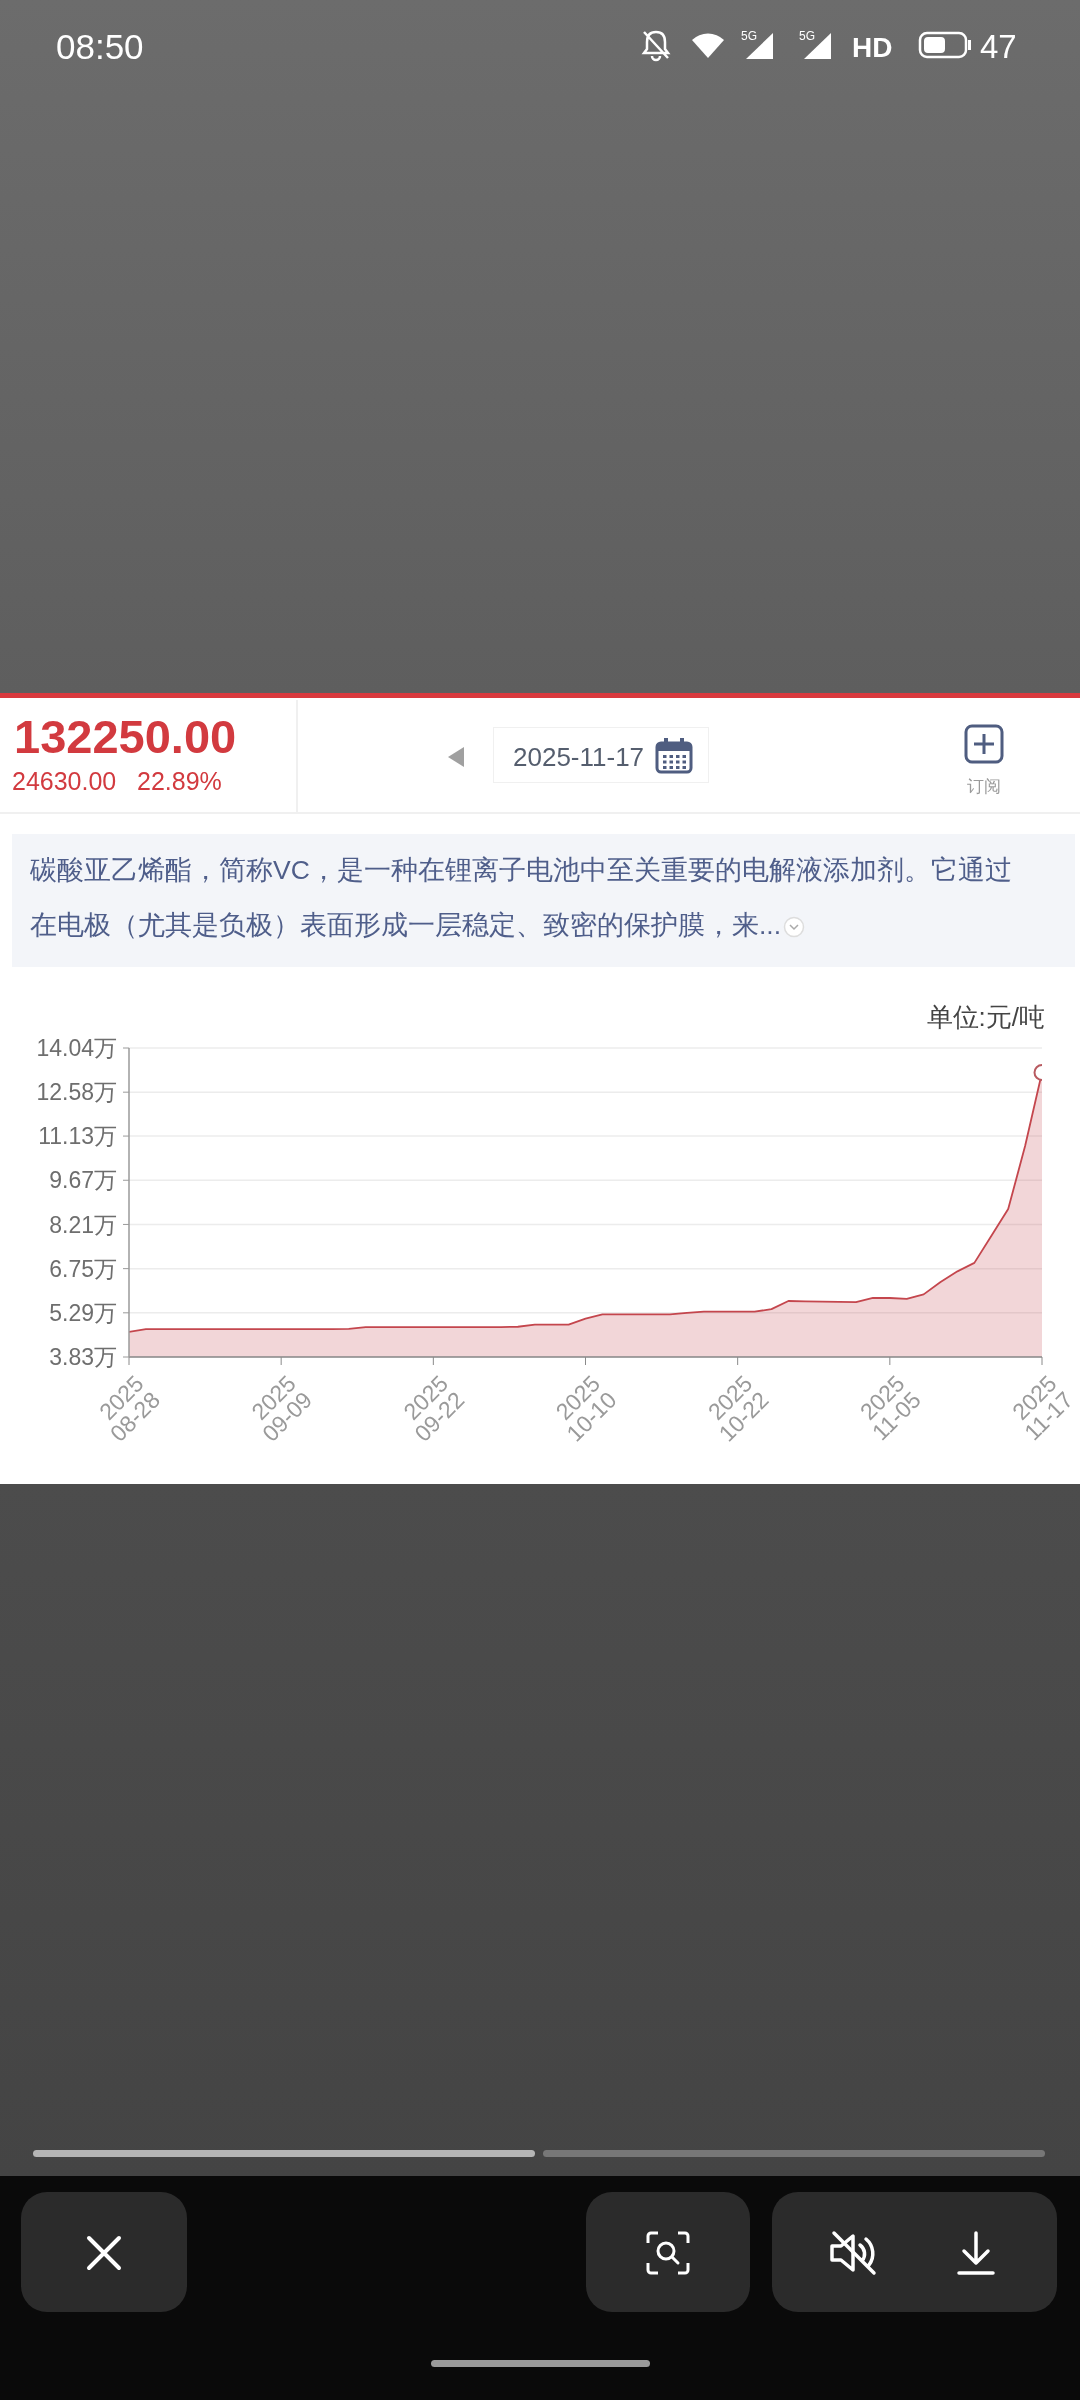 Image resolution: width=1080 pixels, height=2400 pixels. What do you see at coordinates (83, 1268) in the screenshot?
I see `y-tick-label: 6.75万` at bounding box center [83, 1268].